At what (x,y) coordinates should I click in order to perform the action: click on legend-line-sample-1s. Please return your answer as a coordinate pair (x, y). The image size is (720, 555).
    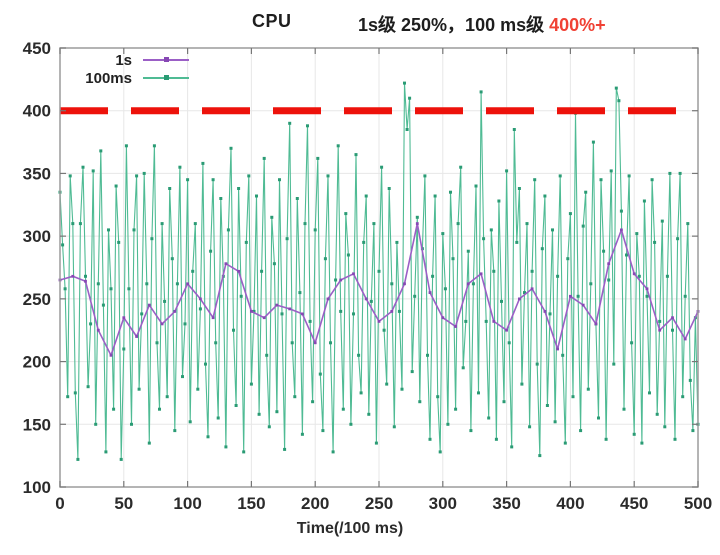
    Looking at the image, I should click on (166, 59).